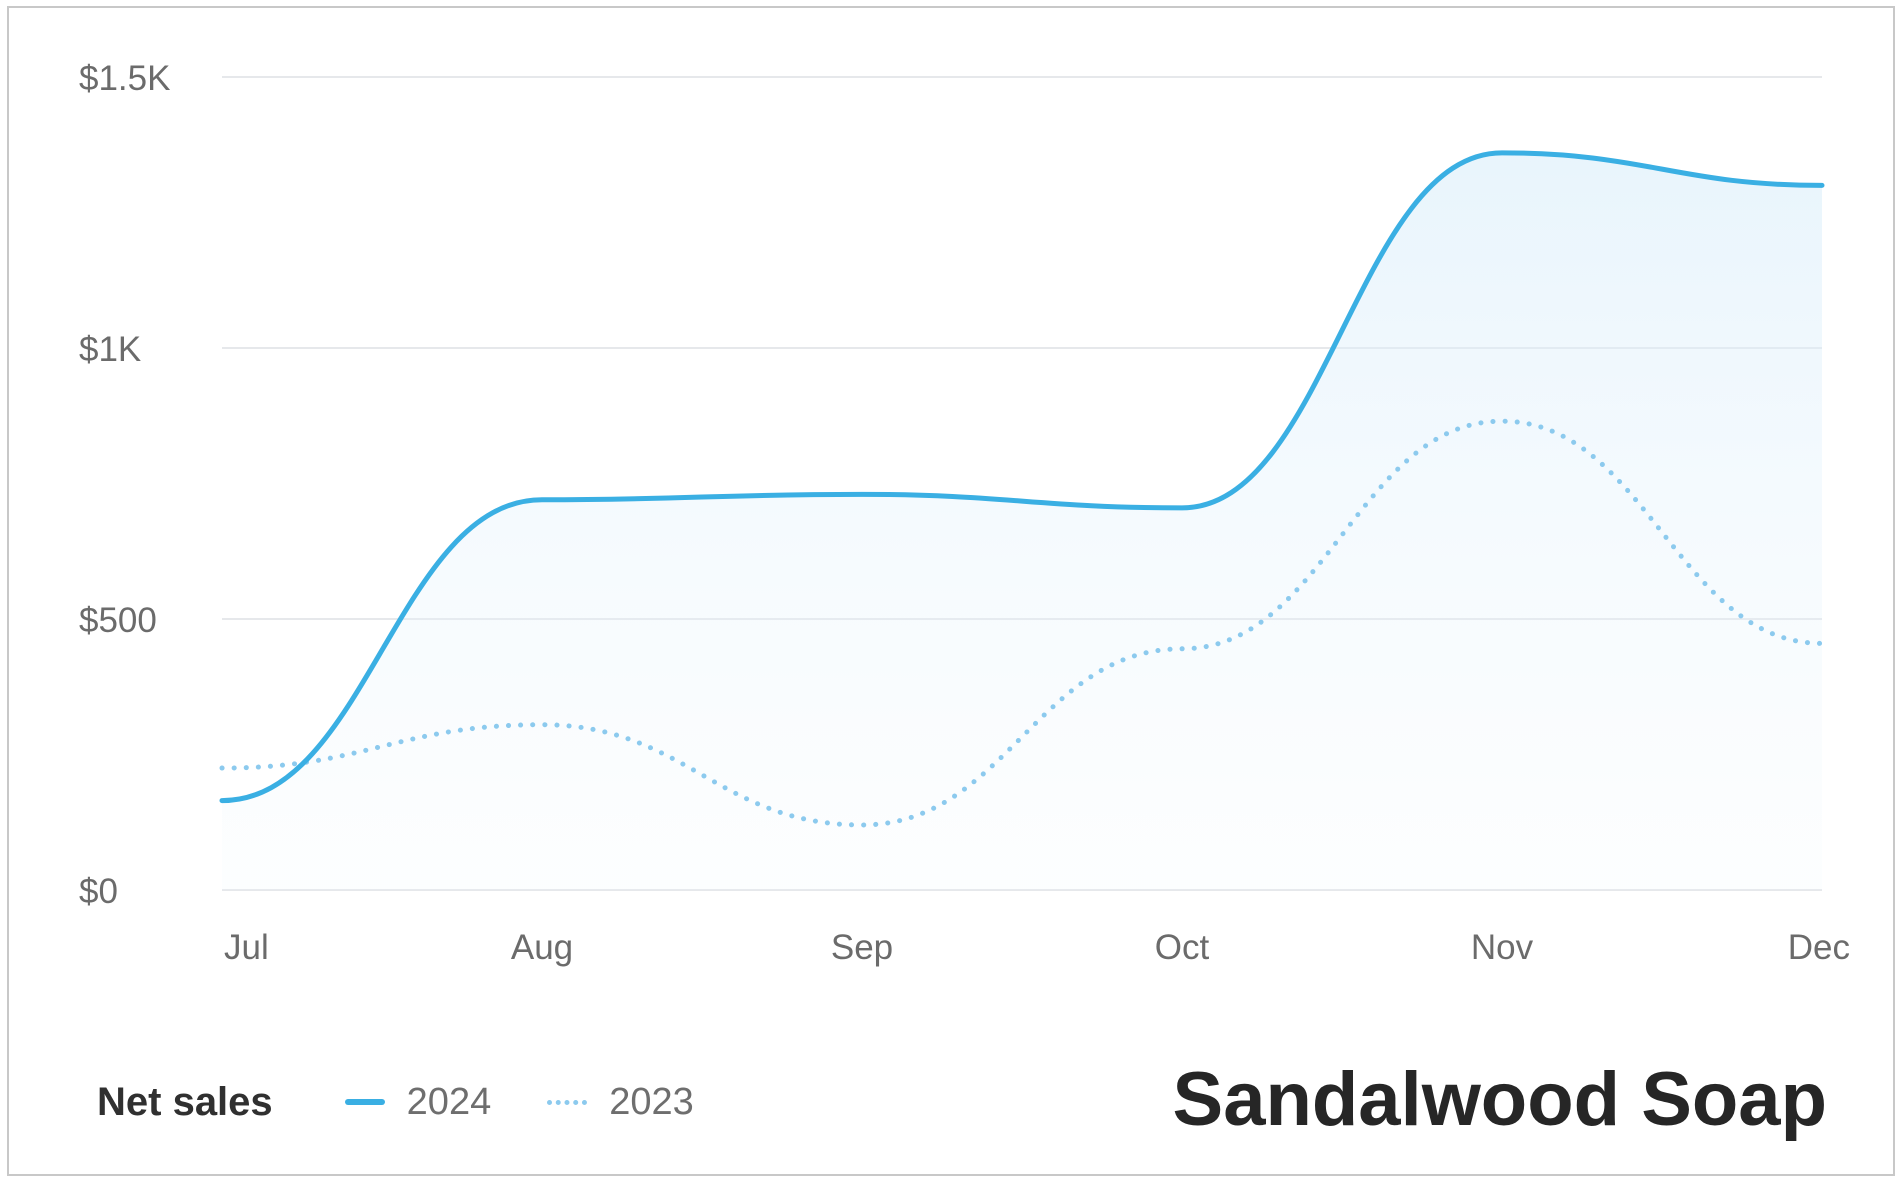  What do you see at coordinates (651, 1101) in the screenshot?
I see `legend-label-2023: 2023` at bounding box center [651, 1101].